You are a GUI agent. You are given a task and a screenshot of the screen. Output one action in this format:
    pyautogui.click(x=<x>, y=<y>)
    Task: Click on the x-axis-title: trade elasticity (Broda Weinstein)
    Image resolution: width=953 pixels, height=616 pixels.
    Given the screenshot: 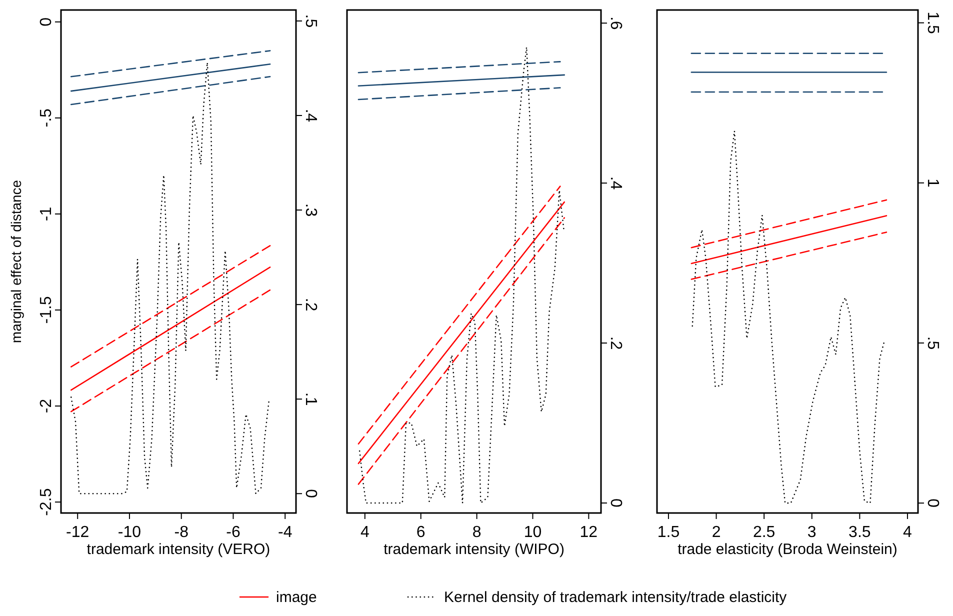 What is the action you would take?
    pyautogui.click(x=788, y=549)
    